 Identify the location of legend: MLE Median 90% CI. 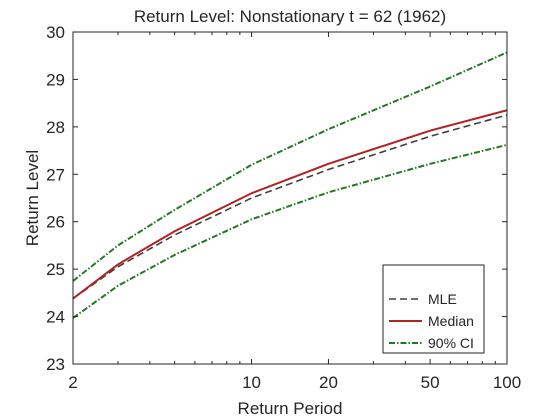
(433, 309).